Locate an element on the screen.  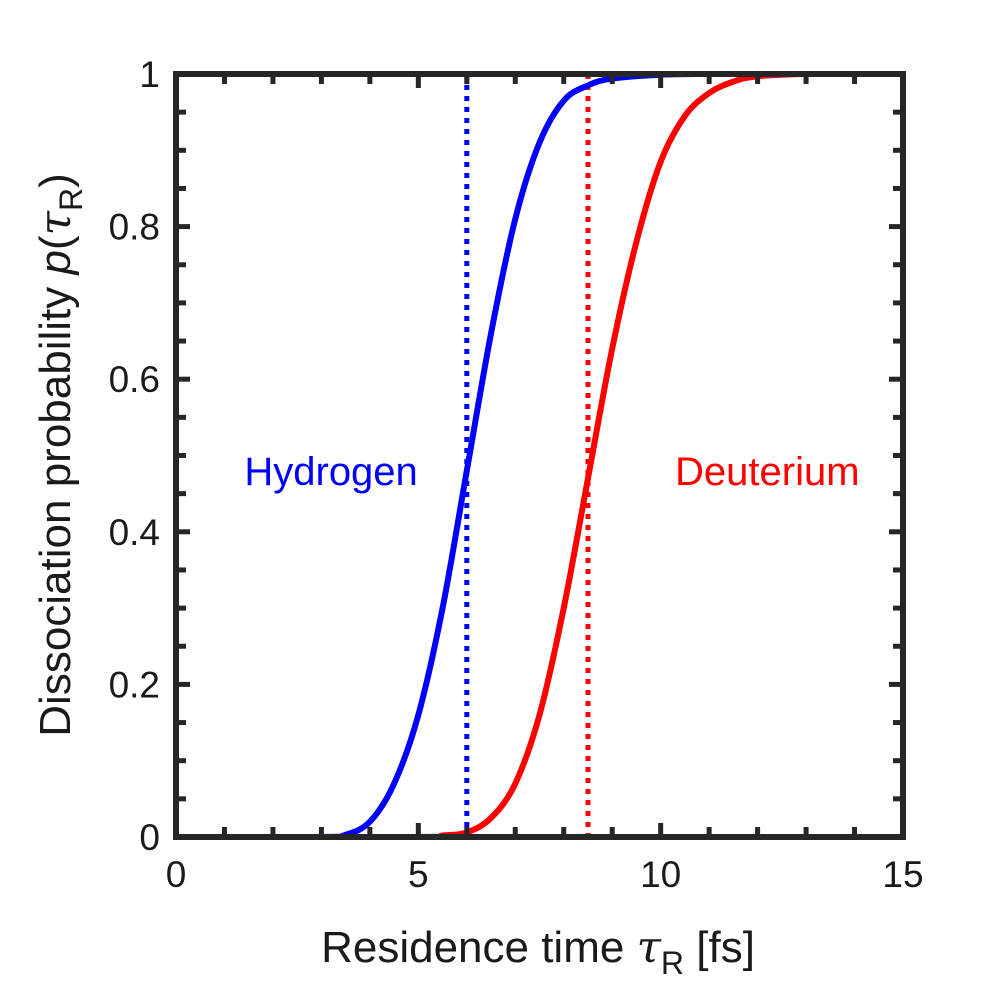
y-axis-label-func: p is located at coordinates (55, 263).